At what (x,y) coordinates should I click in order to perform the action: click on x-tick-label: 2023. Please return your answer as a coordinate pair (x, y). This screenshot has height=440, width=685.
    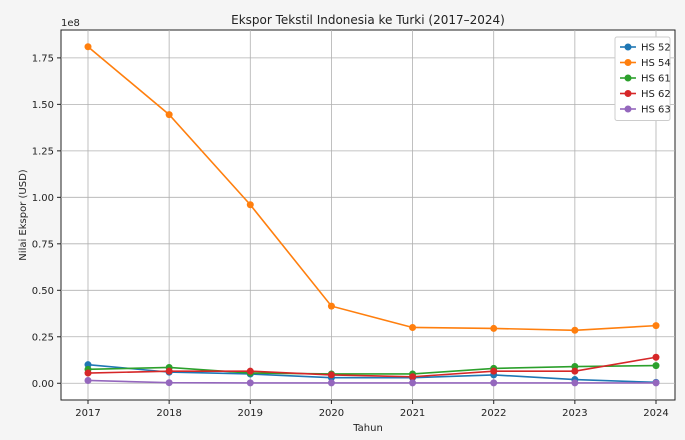
    Looking at the image, I should click on (574, 413).